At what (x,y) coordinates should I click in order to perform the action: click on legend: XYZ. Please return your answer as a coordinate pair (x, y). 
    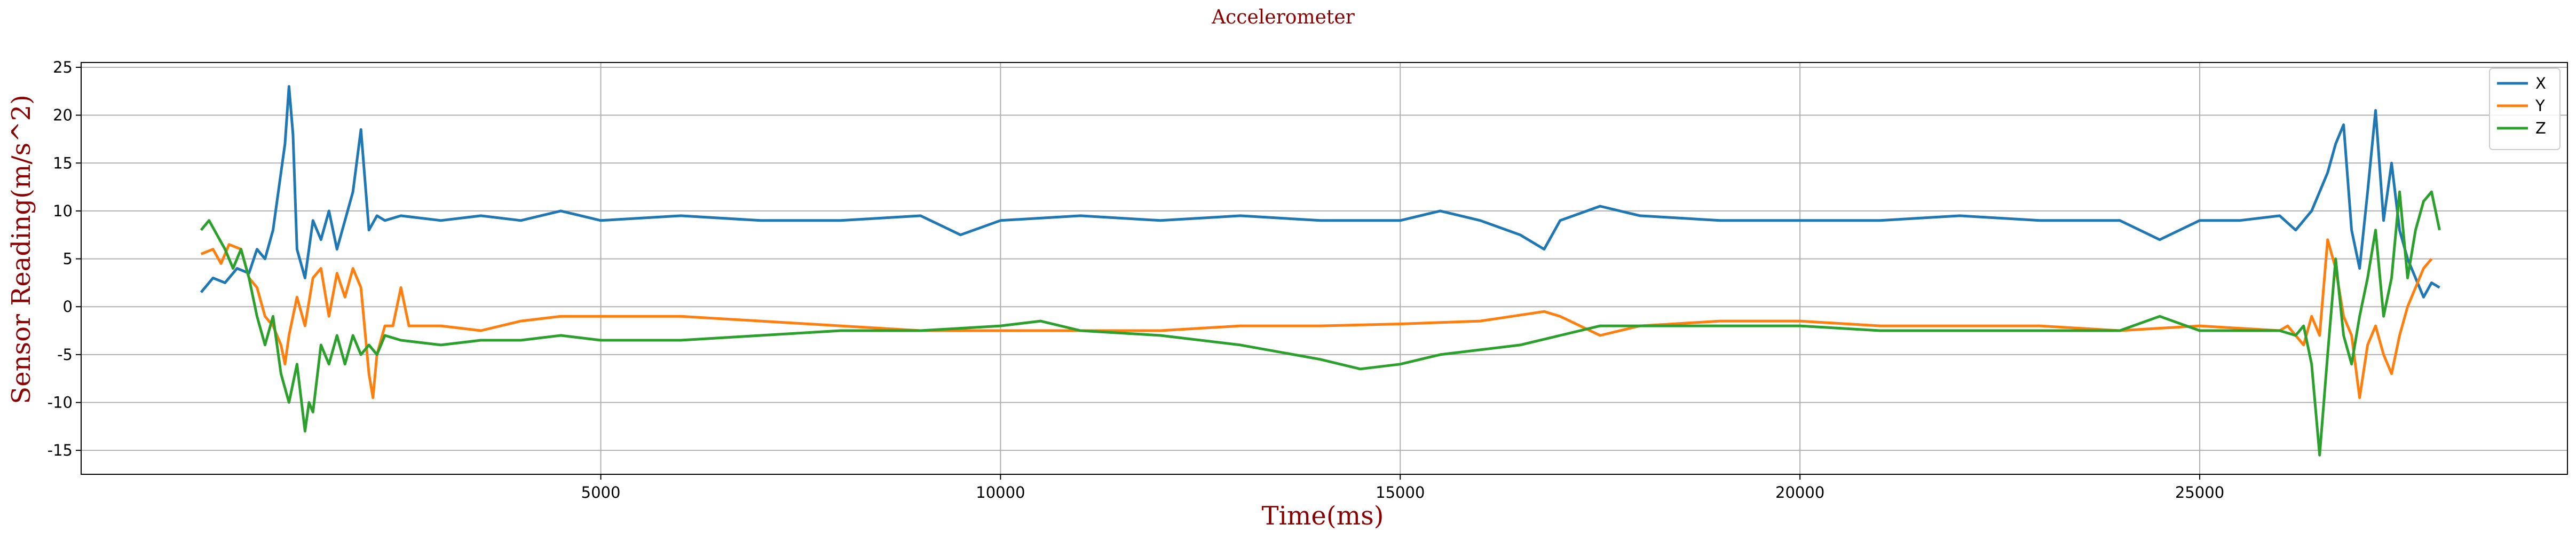
    Looking at the image, I should click on (2525, 109).